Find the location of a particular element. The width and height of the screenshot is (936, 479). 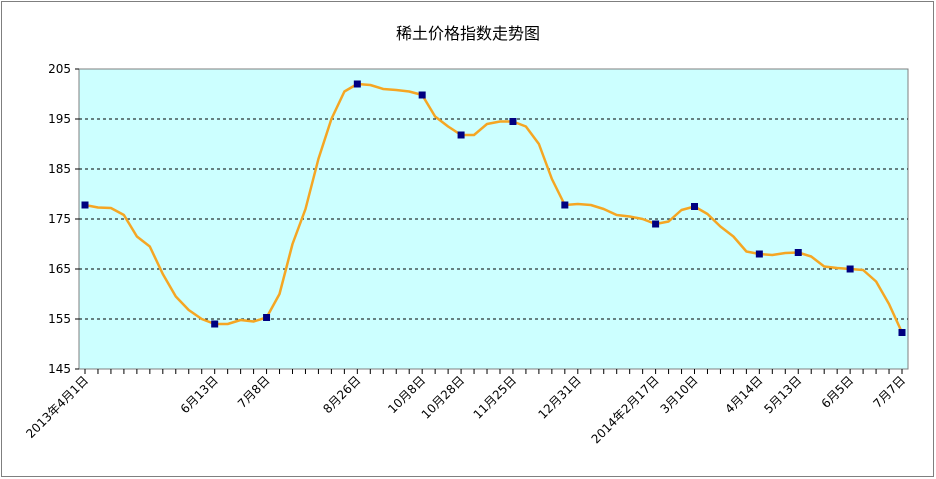

x-tick-label: 3月10日 is located at coordinates (679, 394).